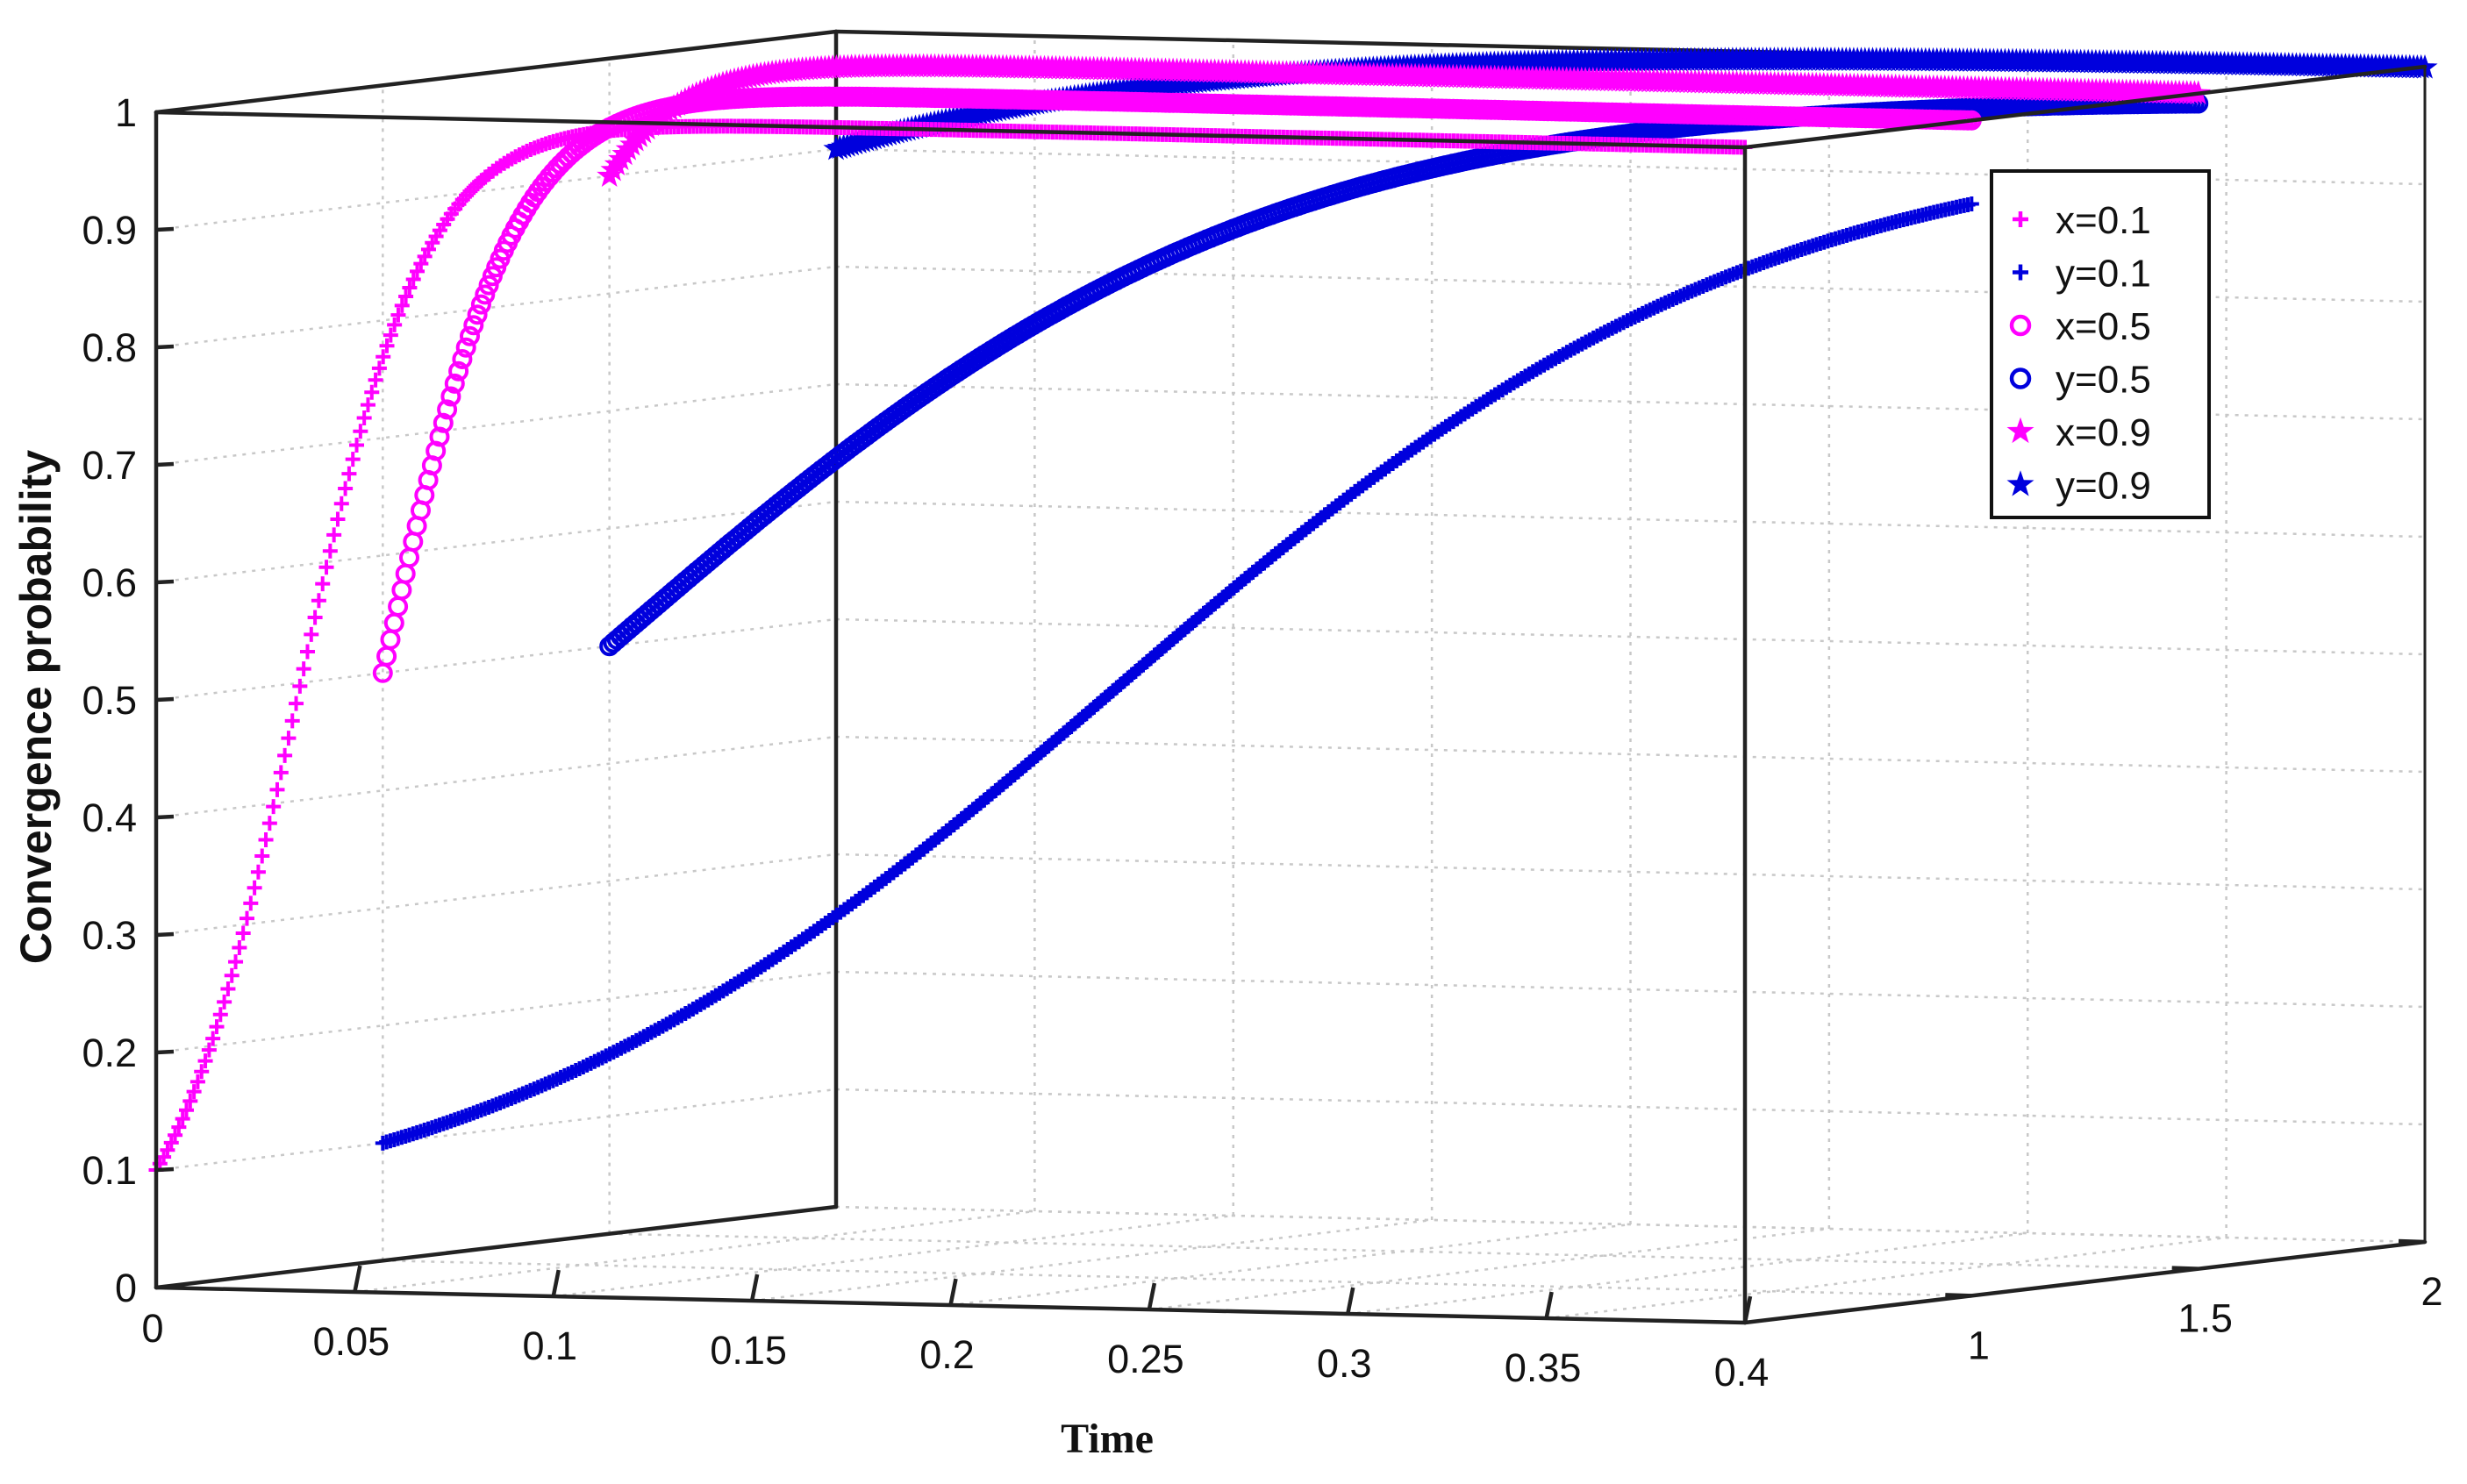  What do you see at coordinates (351, 1341) in the screenshot?
I see `x-tick-label: 0.05` at bounding box center [351, 1341].